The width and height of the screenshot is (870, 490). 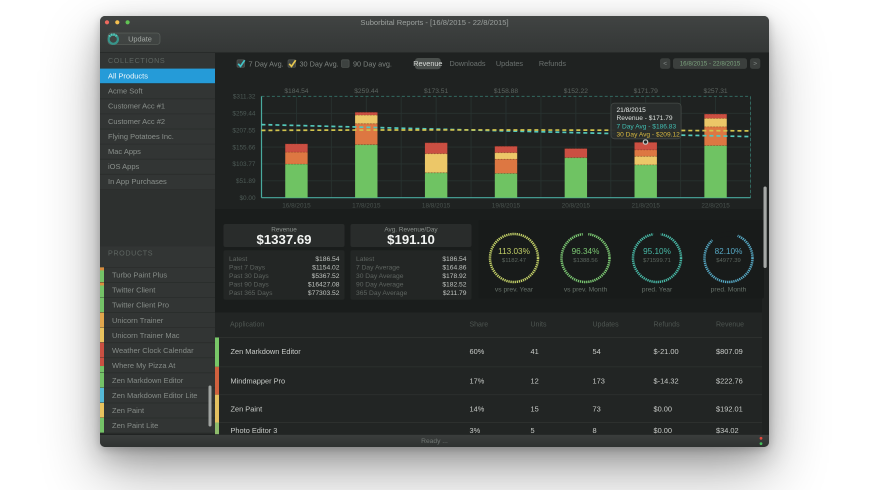 What do you see at coordinates (585, 261) in the screenshot?
I see `svg-text: $1388.56` at bounding box center [585, 261].